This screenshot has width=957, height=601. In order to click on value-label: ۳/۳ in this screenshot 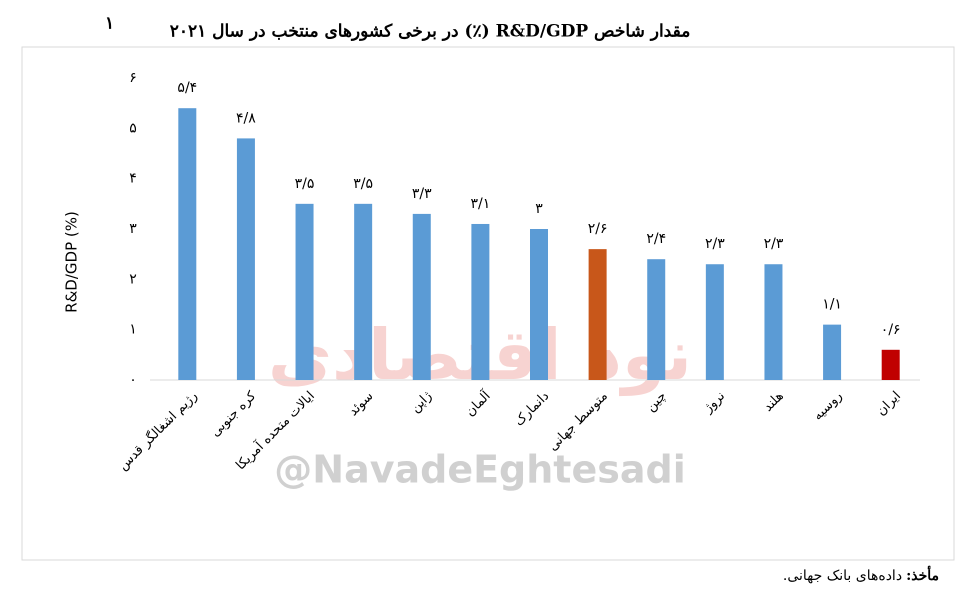, I will do `click(422, 194)`.